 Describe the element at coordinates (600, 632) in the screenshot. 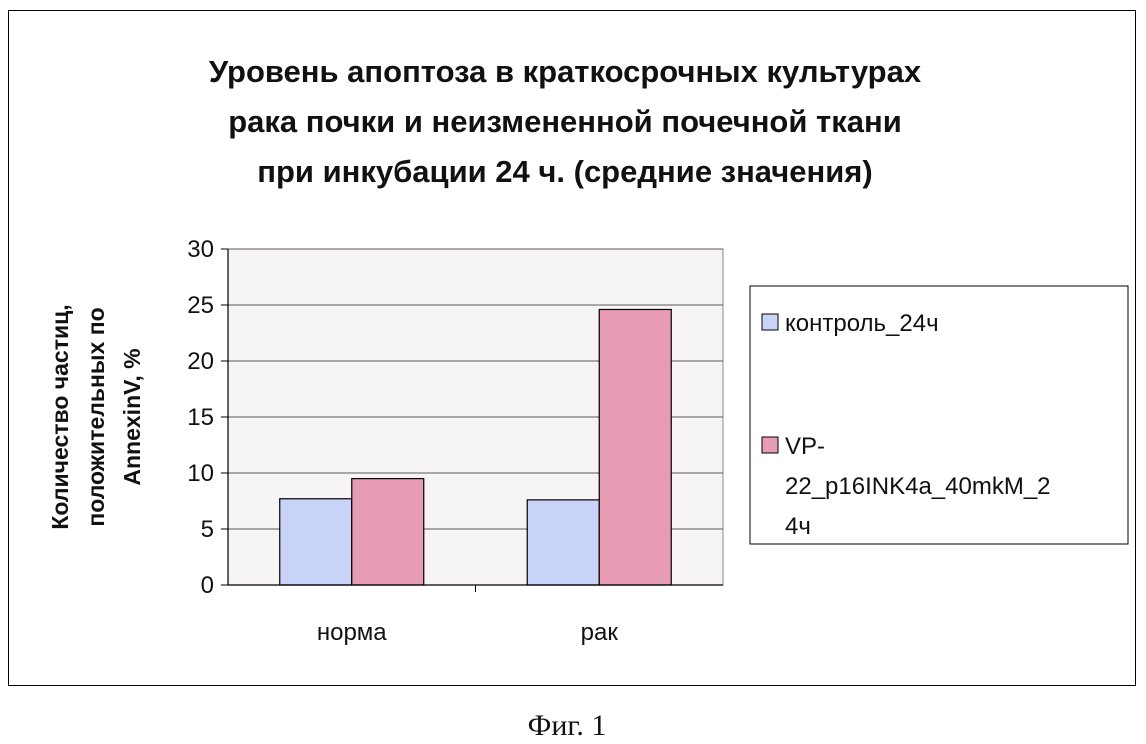

I see `x-category-label: рак` at that location.